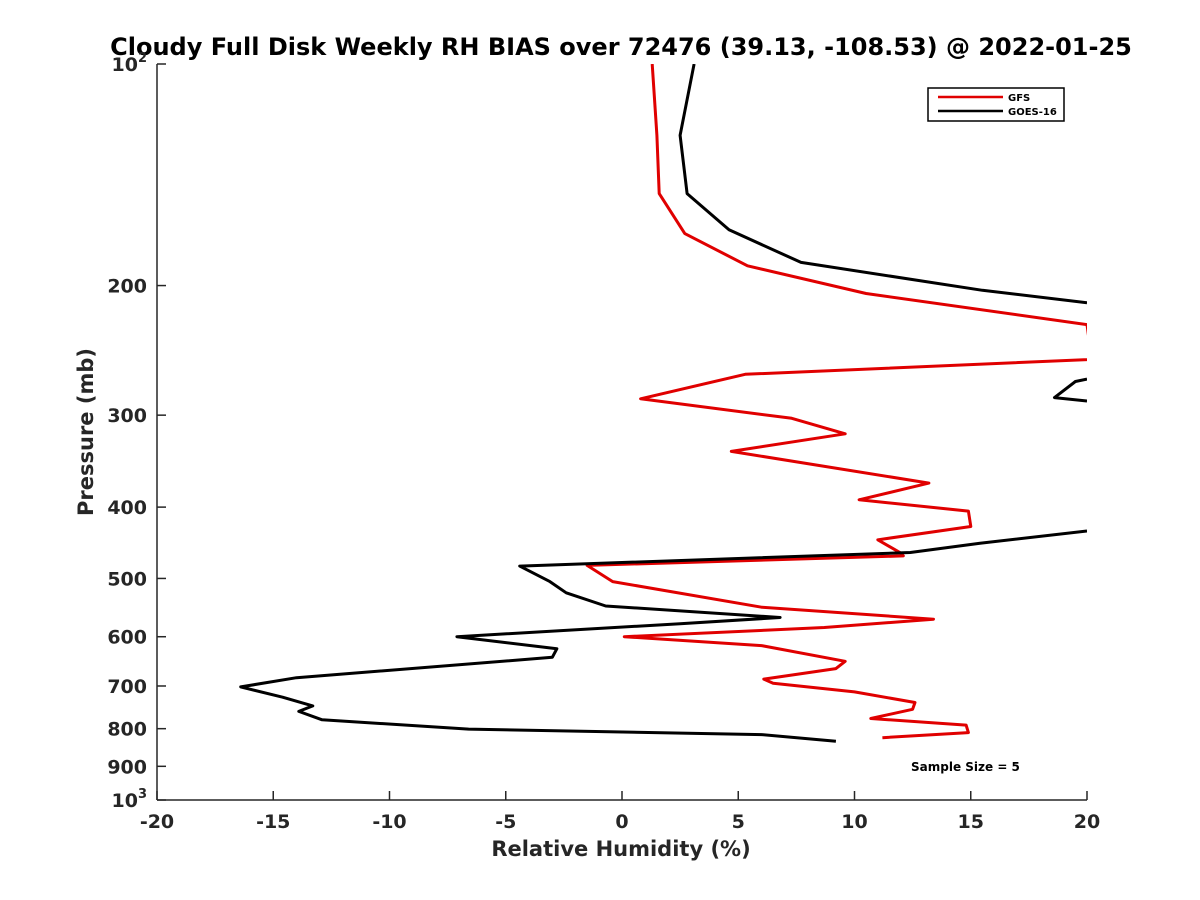  I want to click on x-tick-label: 20, so click(1087, 822).